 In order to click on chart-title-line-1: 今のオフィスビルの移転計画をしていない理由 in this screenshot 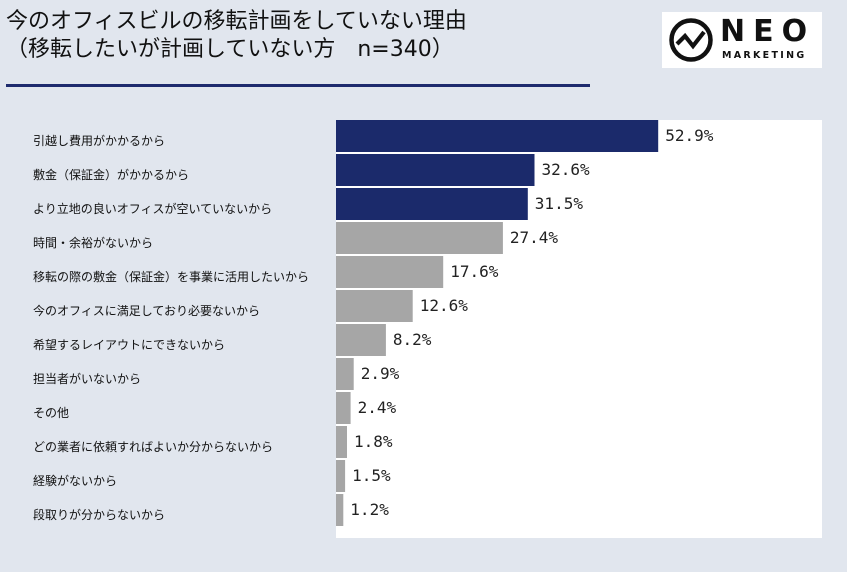, I will do `click(236, 21)`.